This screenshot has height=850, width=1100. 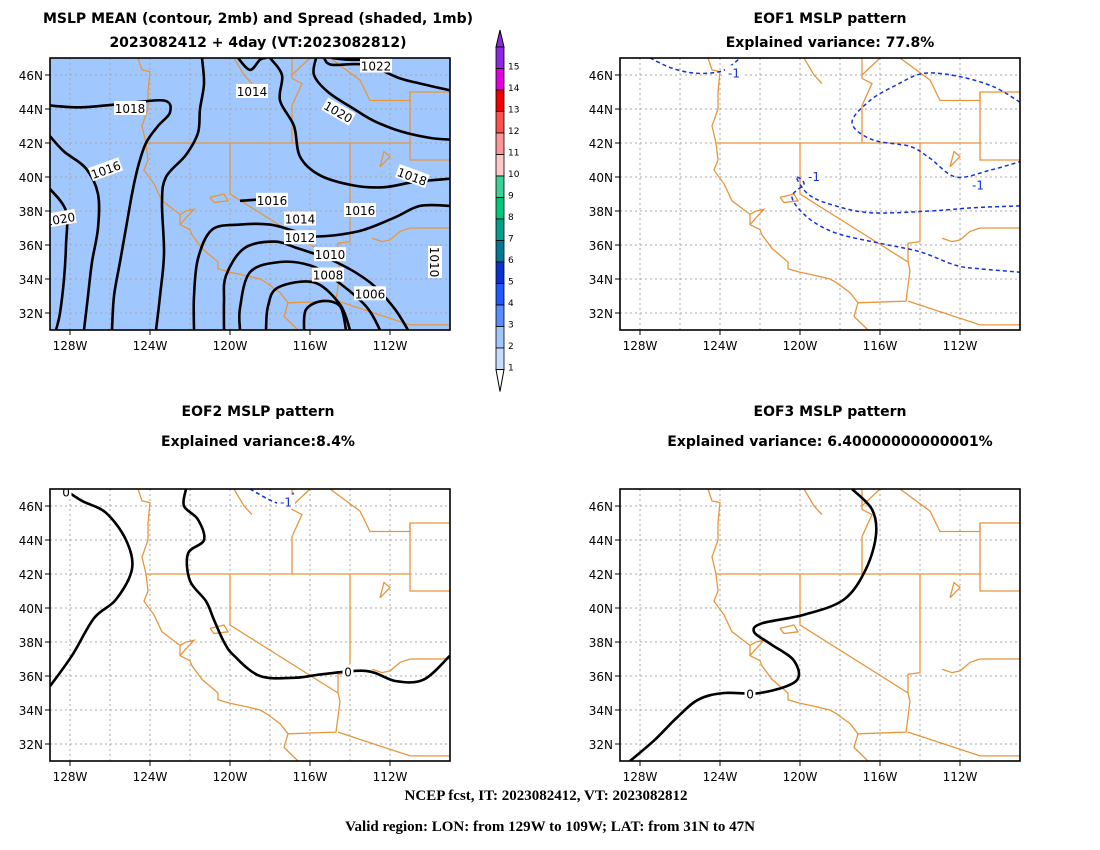 I want to click on contour-label-text: 1012, so click(x=300, y=238).